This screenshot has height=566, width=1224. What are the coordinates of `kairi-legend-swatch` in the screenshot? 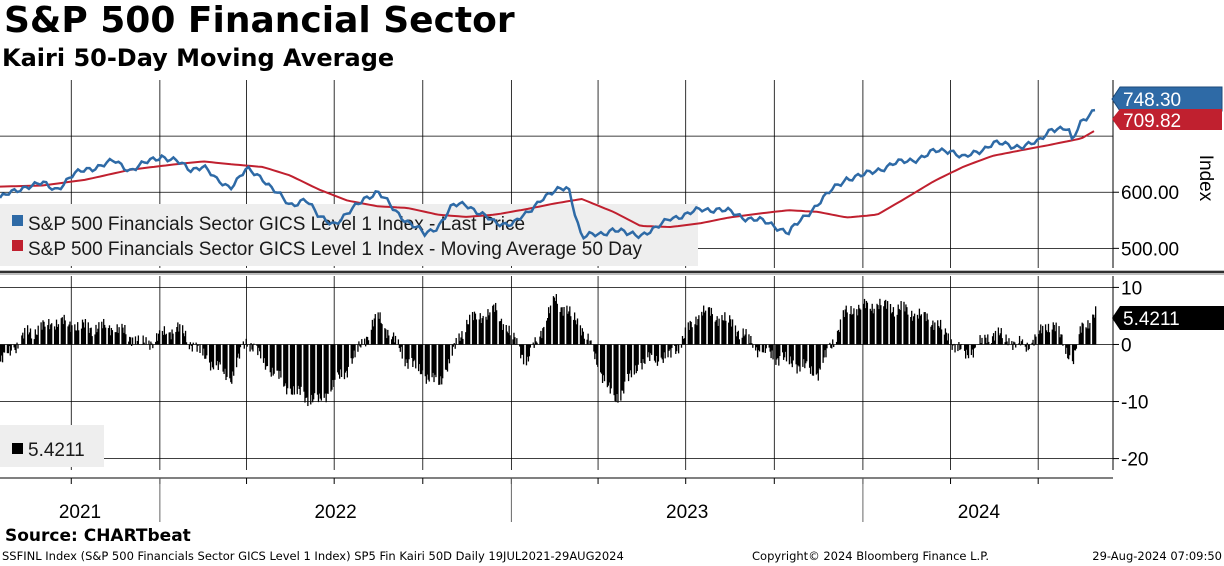 It's located at (17, 448).